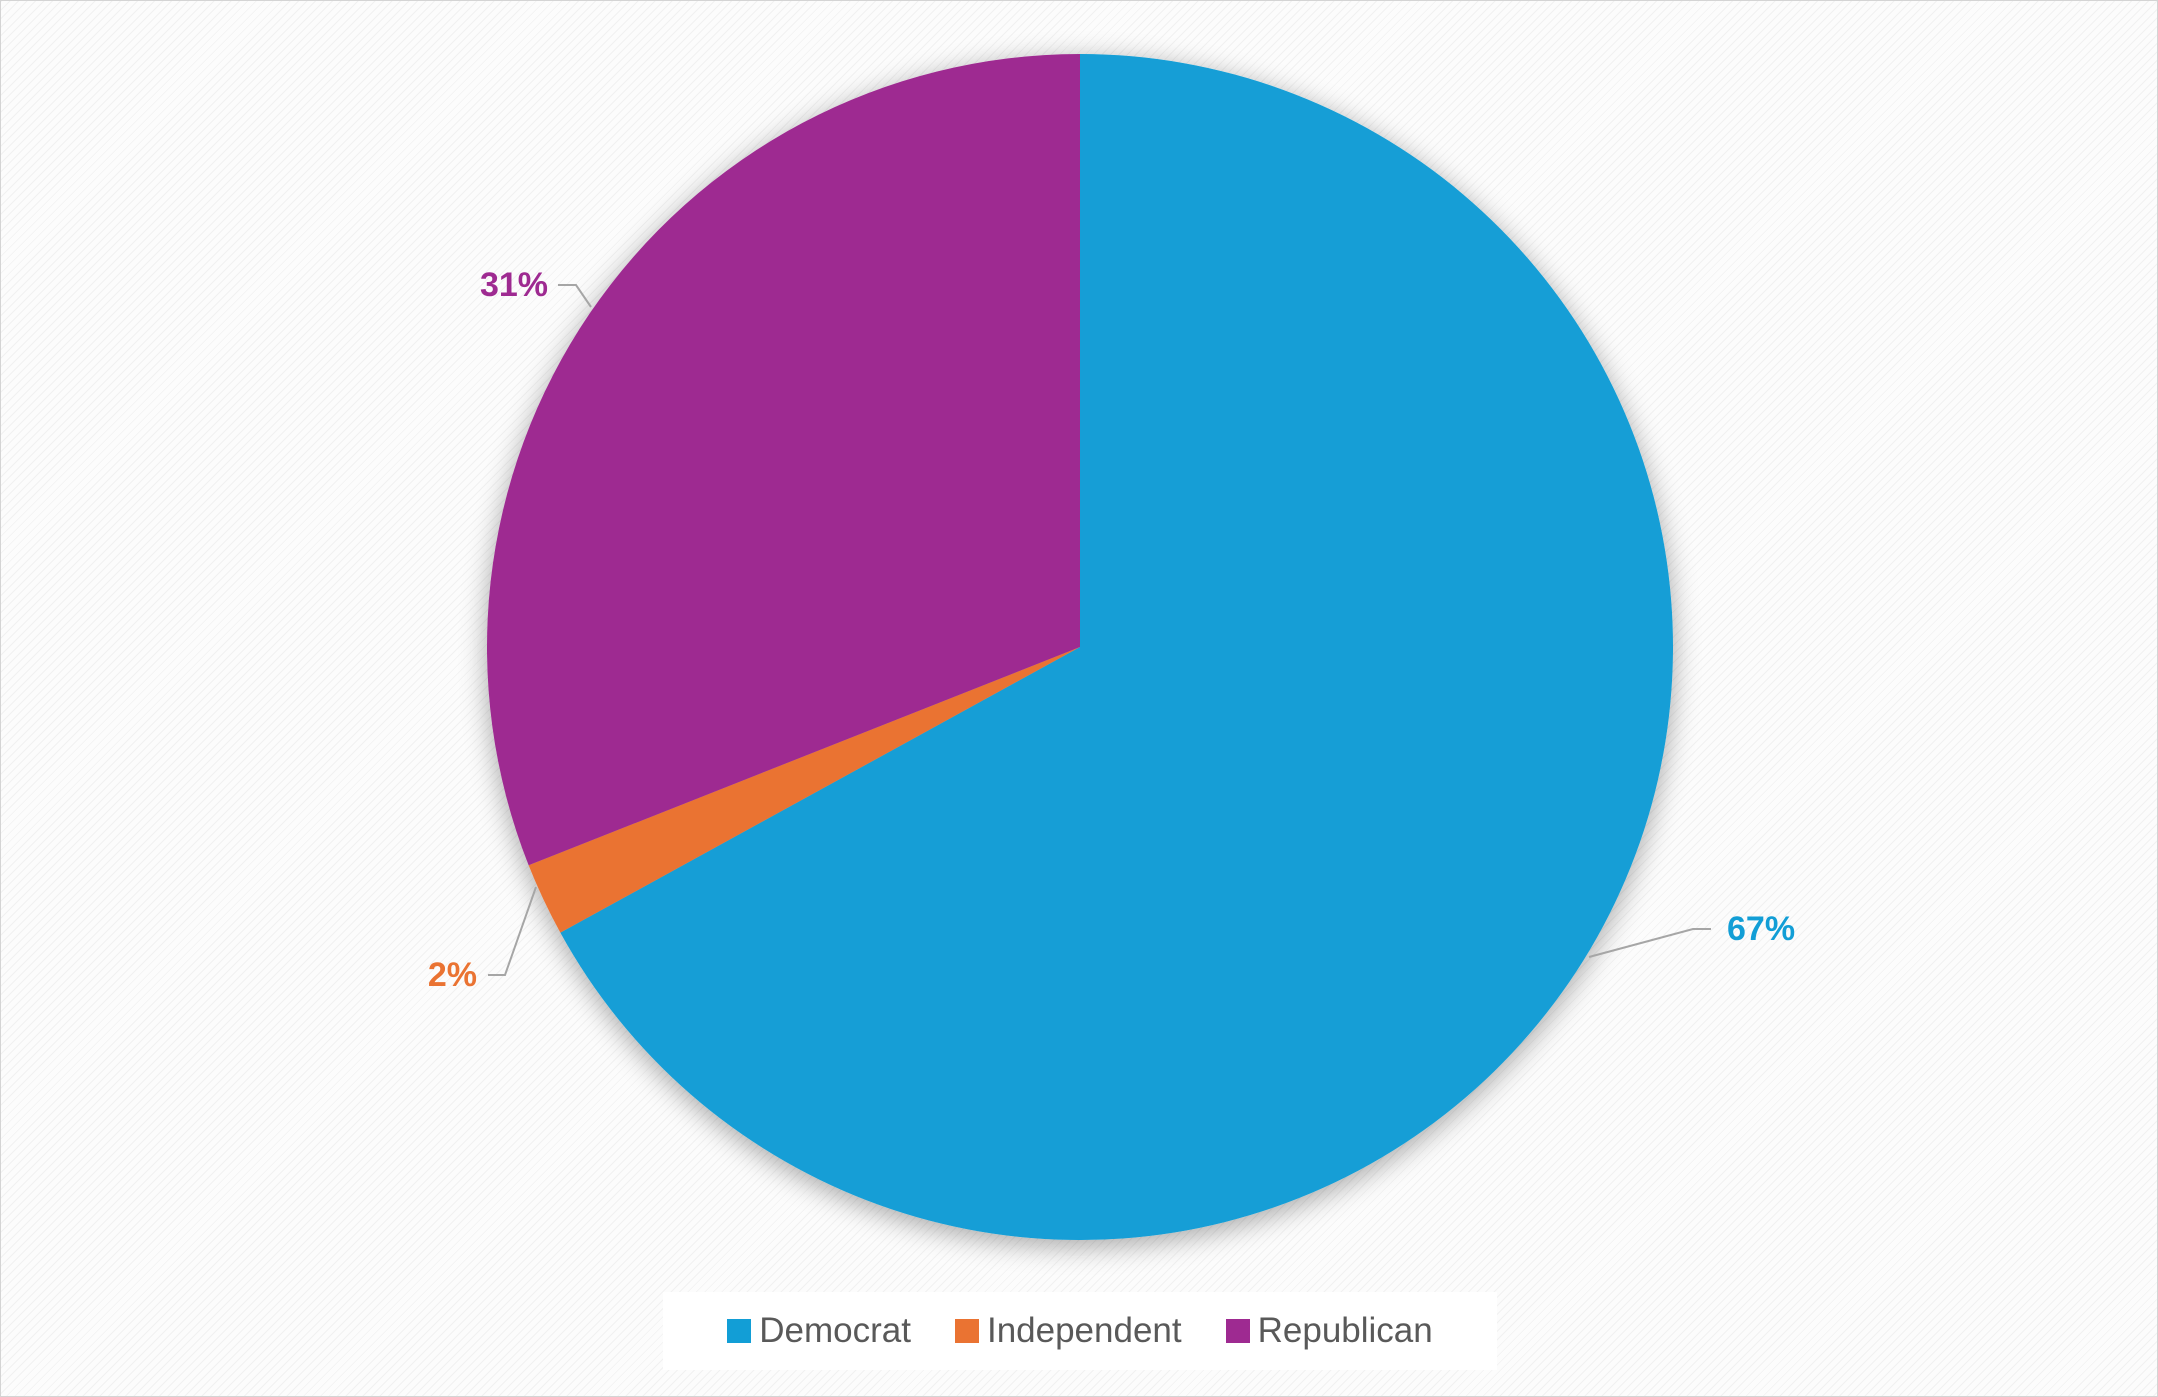 The height and width of the screenshot is (1397, 2158). I want to click on legend-label-democrat: Democrat, so click(835, 1330).